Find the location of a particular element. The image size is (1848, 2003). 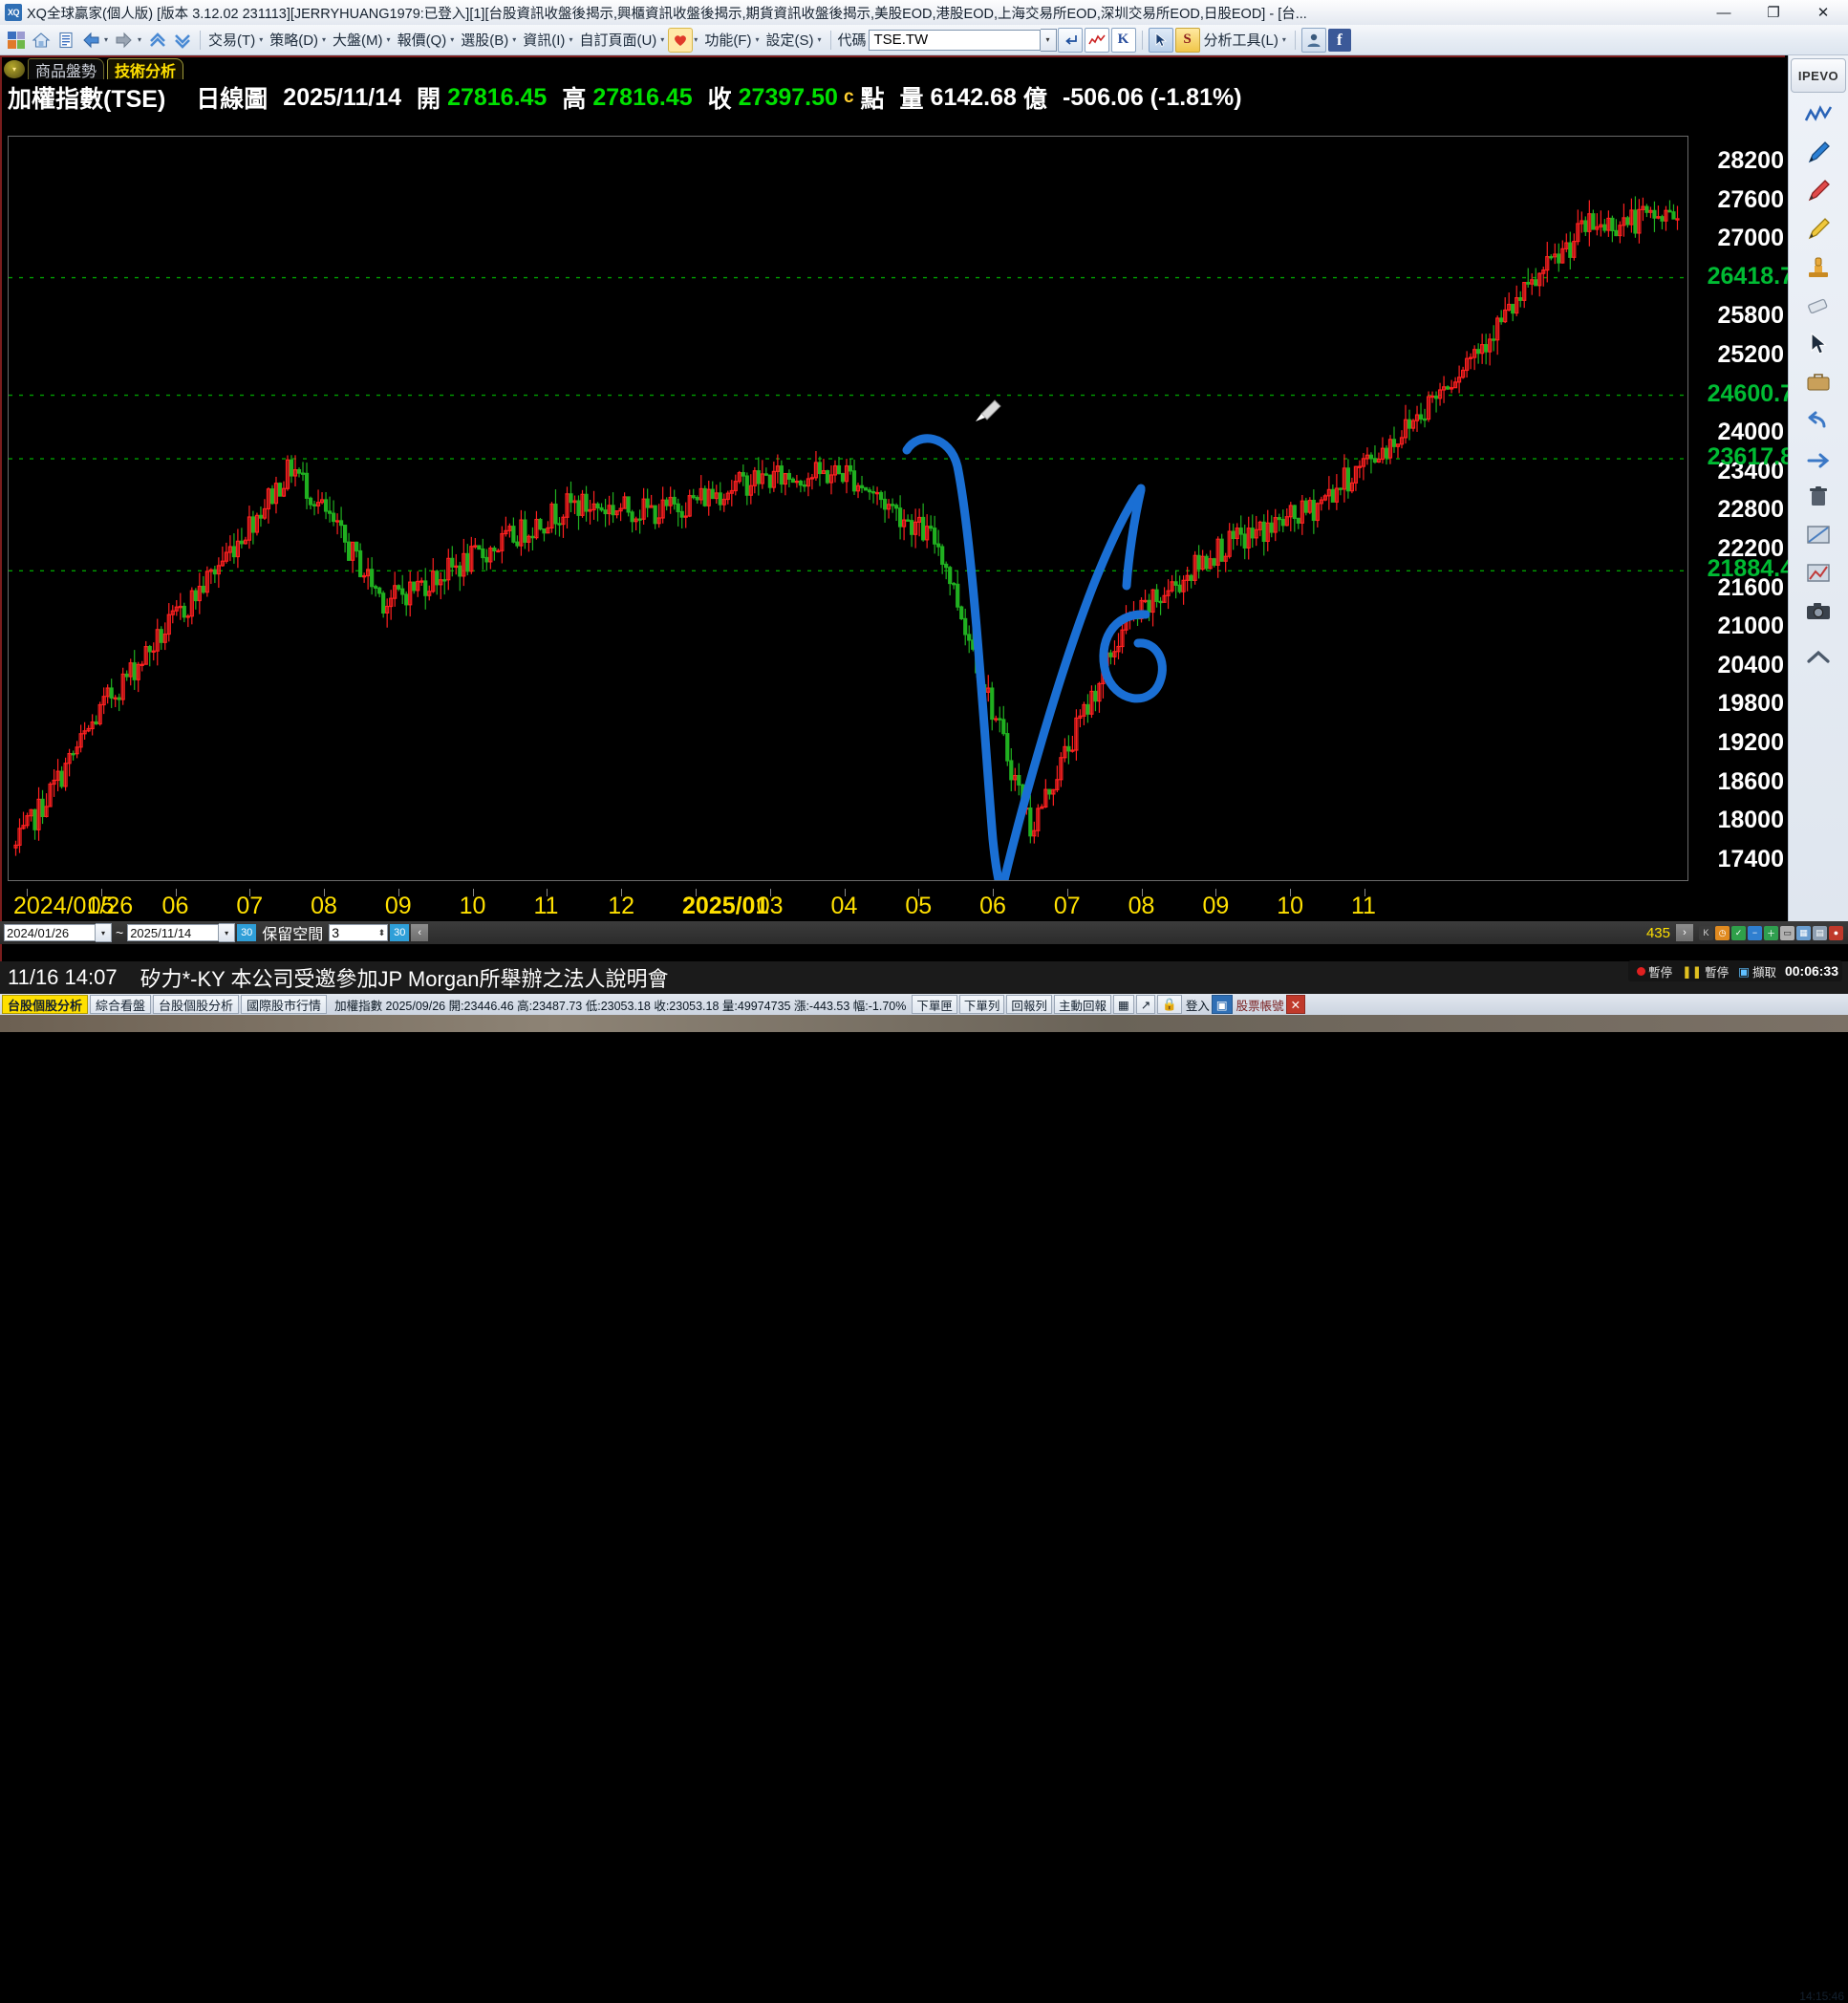

heart-icon is located at coordinates (681, 40).